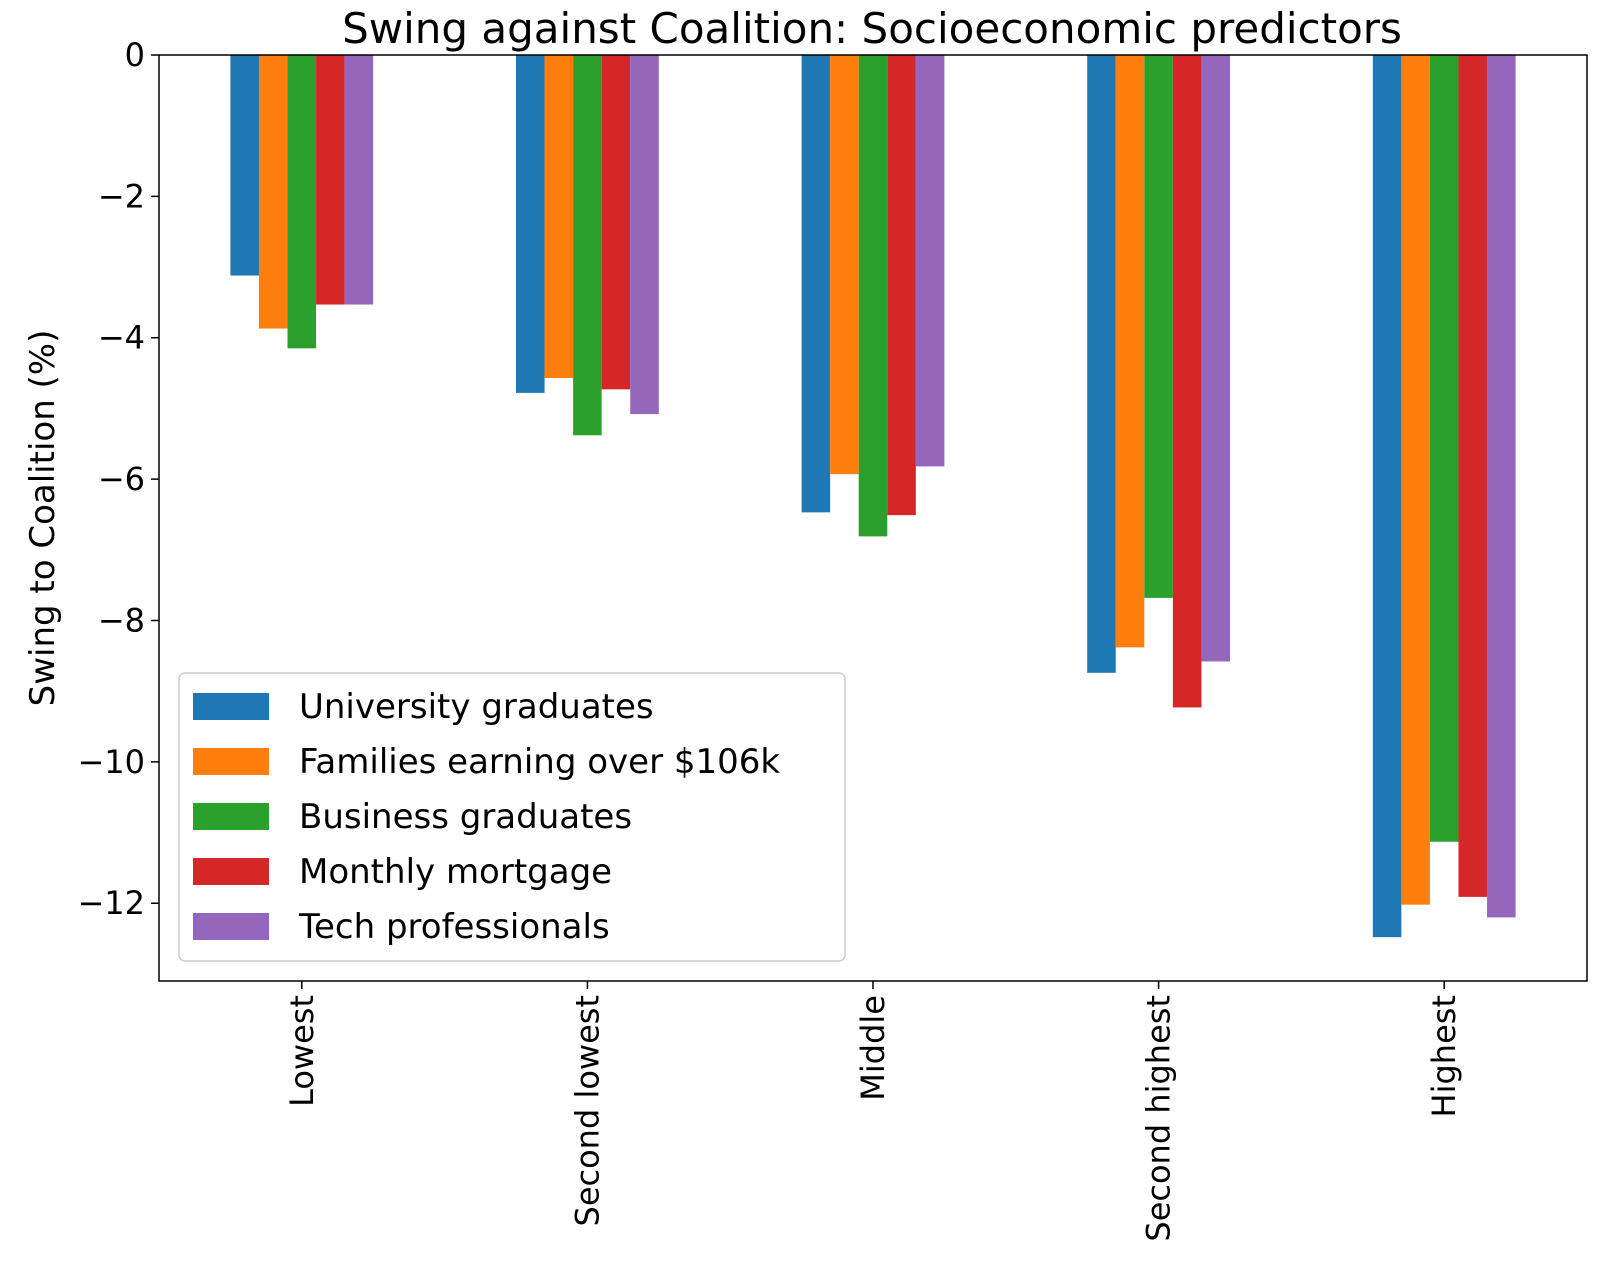 The image size is (1600, 1281). I want to click on y-axis-label: Swing to Coalition (%), so click(43, 518).